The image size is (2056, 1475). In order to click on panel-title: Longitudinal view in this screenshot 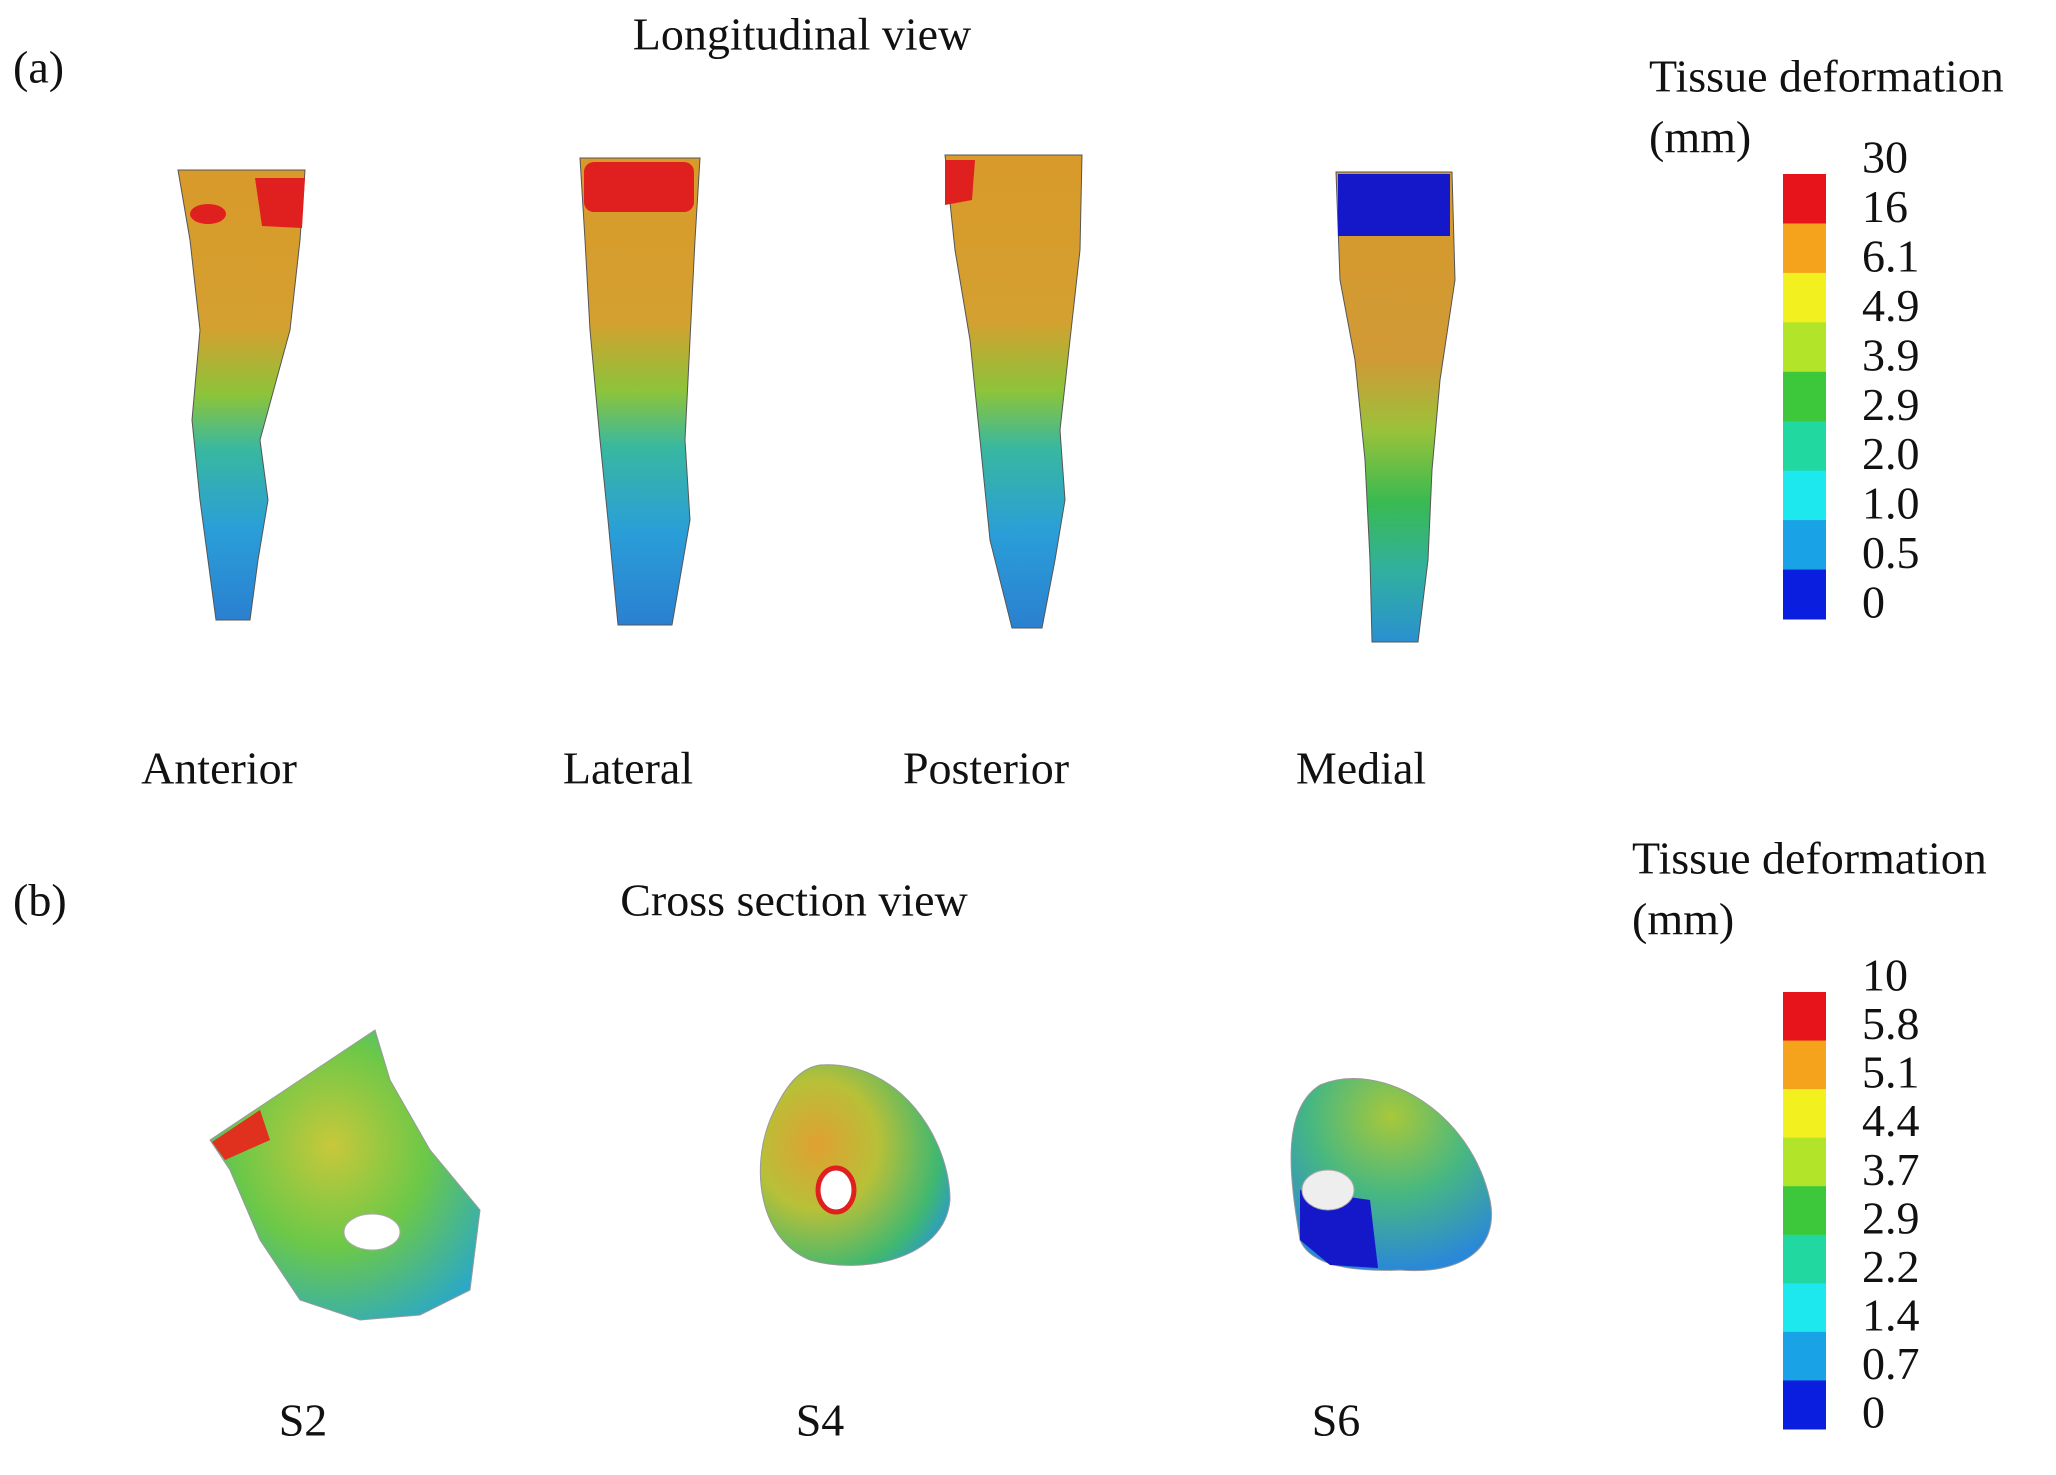, I will do `click(802, 34)`.